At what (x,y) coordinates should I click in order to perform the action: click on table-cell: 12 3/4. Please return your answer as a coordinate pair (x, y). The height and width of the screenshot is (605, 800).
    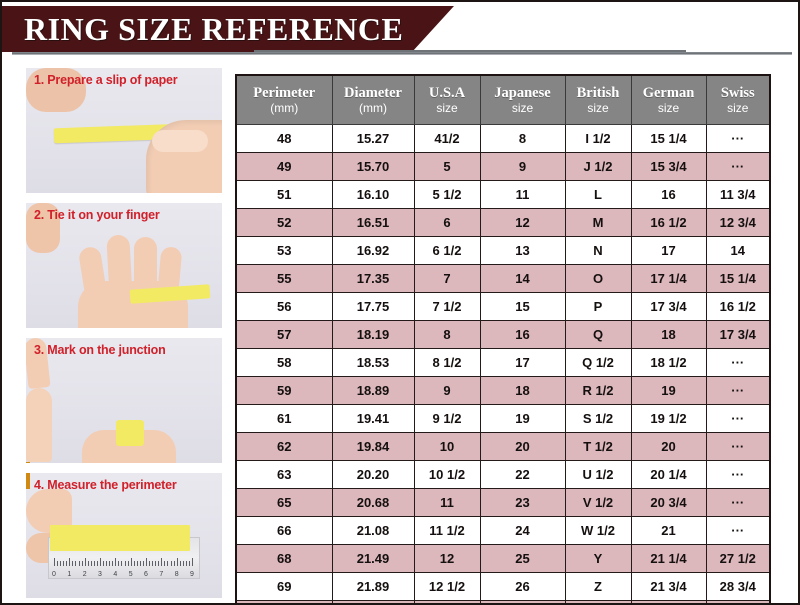
    Looking at the image, I should click on (738, 222).